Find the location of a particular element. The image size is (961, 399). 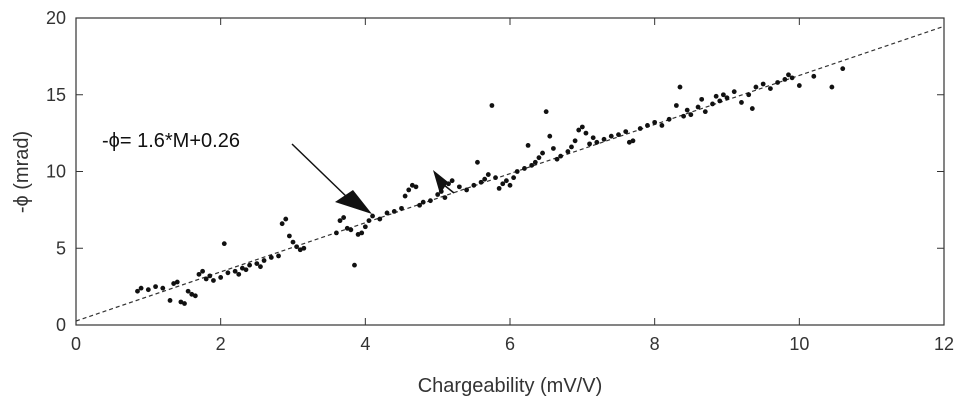

fit-equation-label: -ϕ= 1.6*M+0.26 is located at coordinates (171, 141).